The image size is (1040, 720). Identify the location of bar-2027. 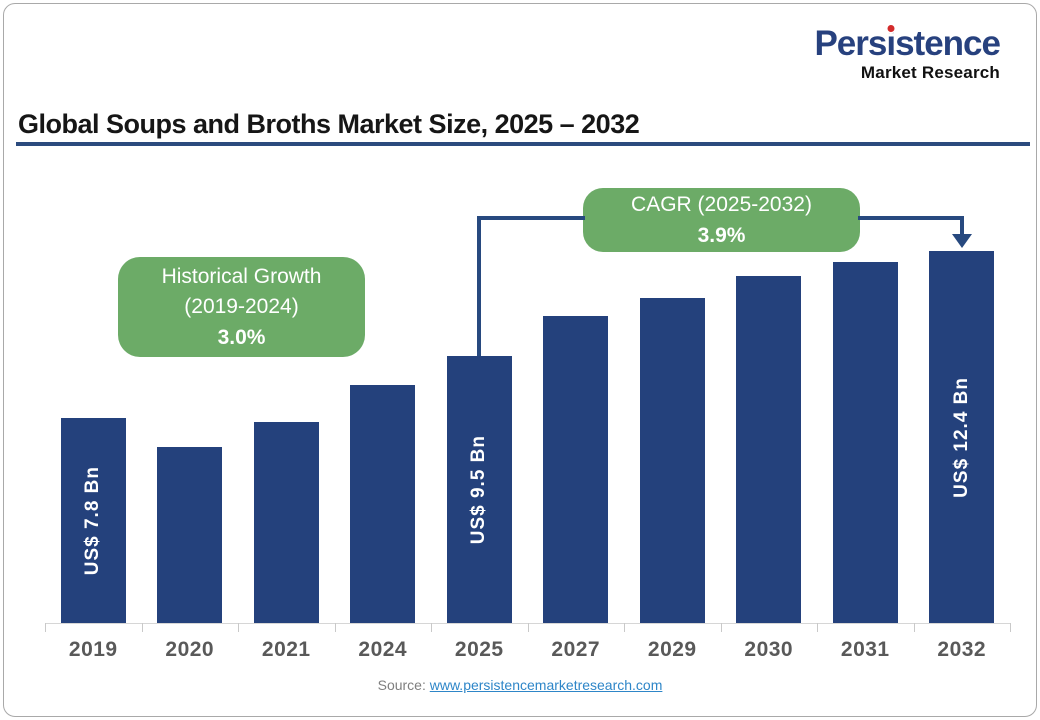
(576, 469).